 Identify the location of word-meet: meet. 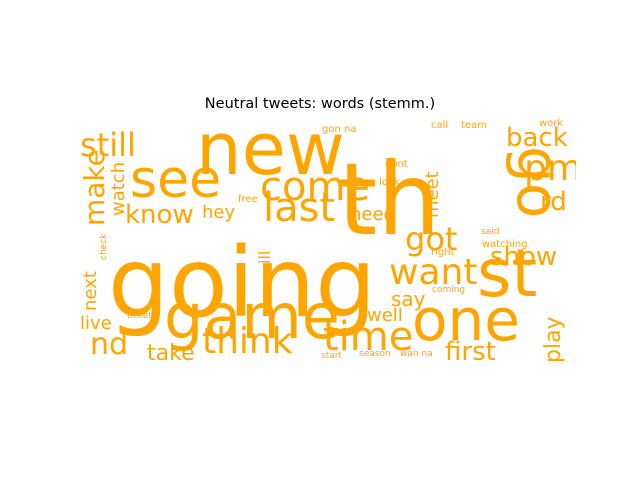
(432, 194).